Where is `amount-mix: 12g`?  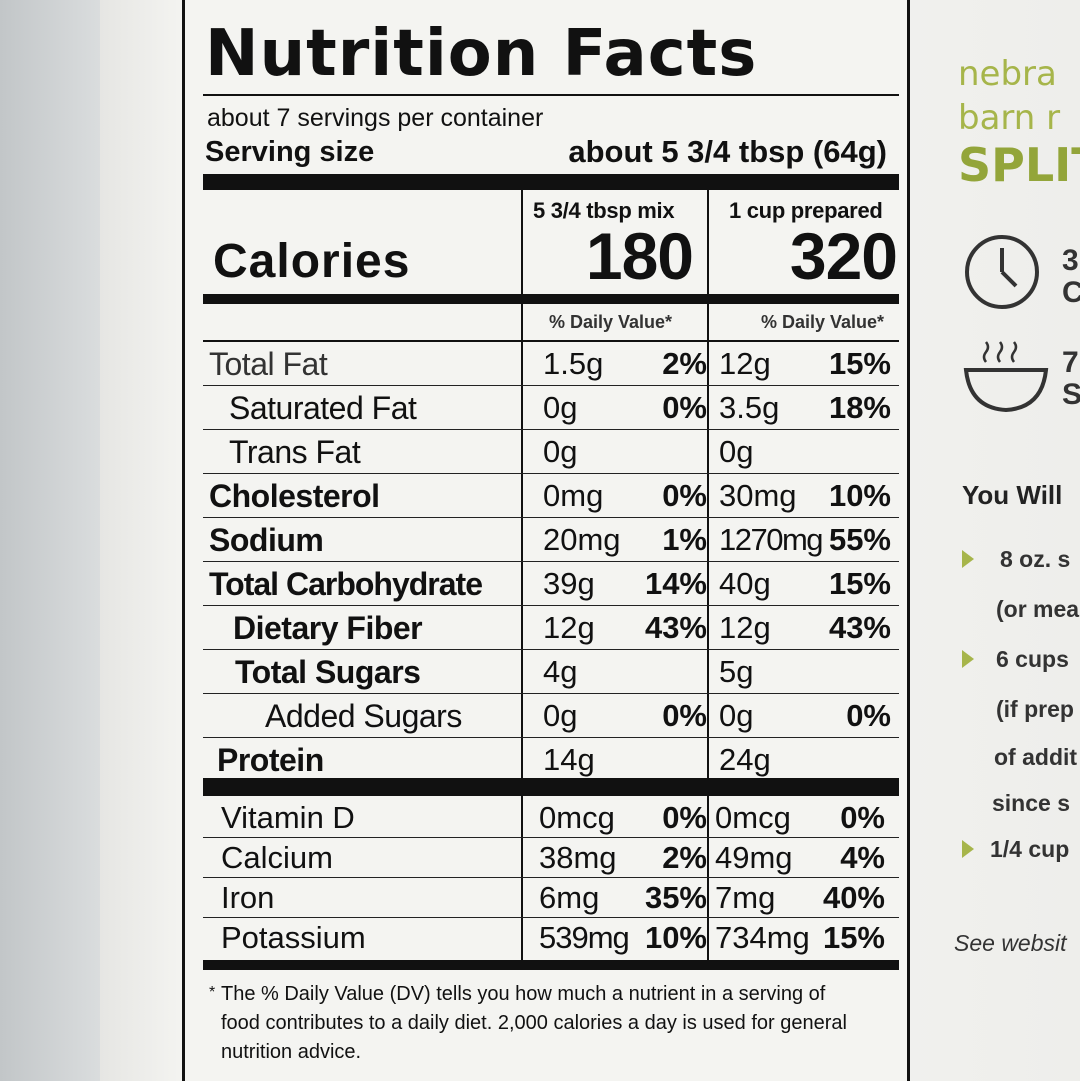
amount-mix: 12g is located at coordinates (569, 627).